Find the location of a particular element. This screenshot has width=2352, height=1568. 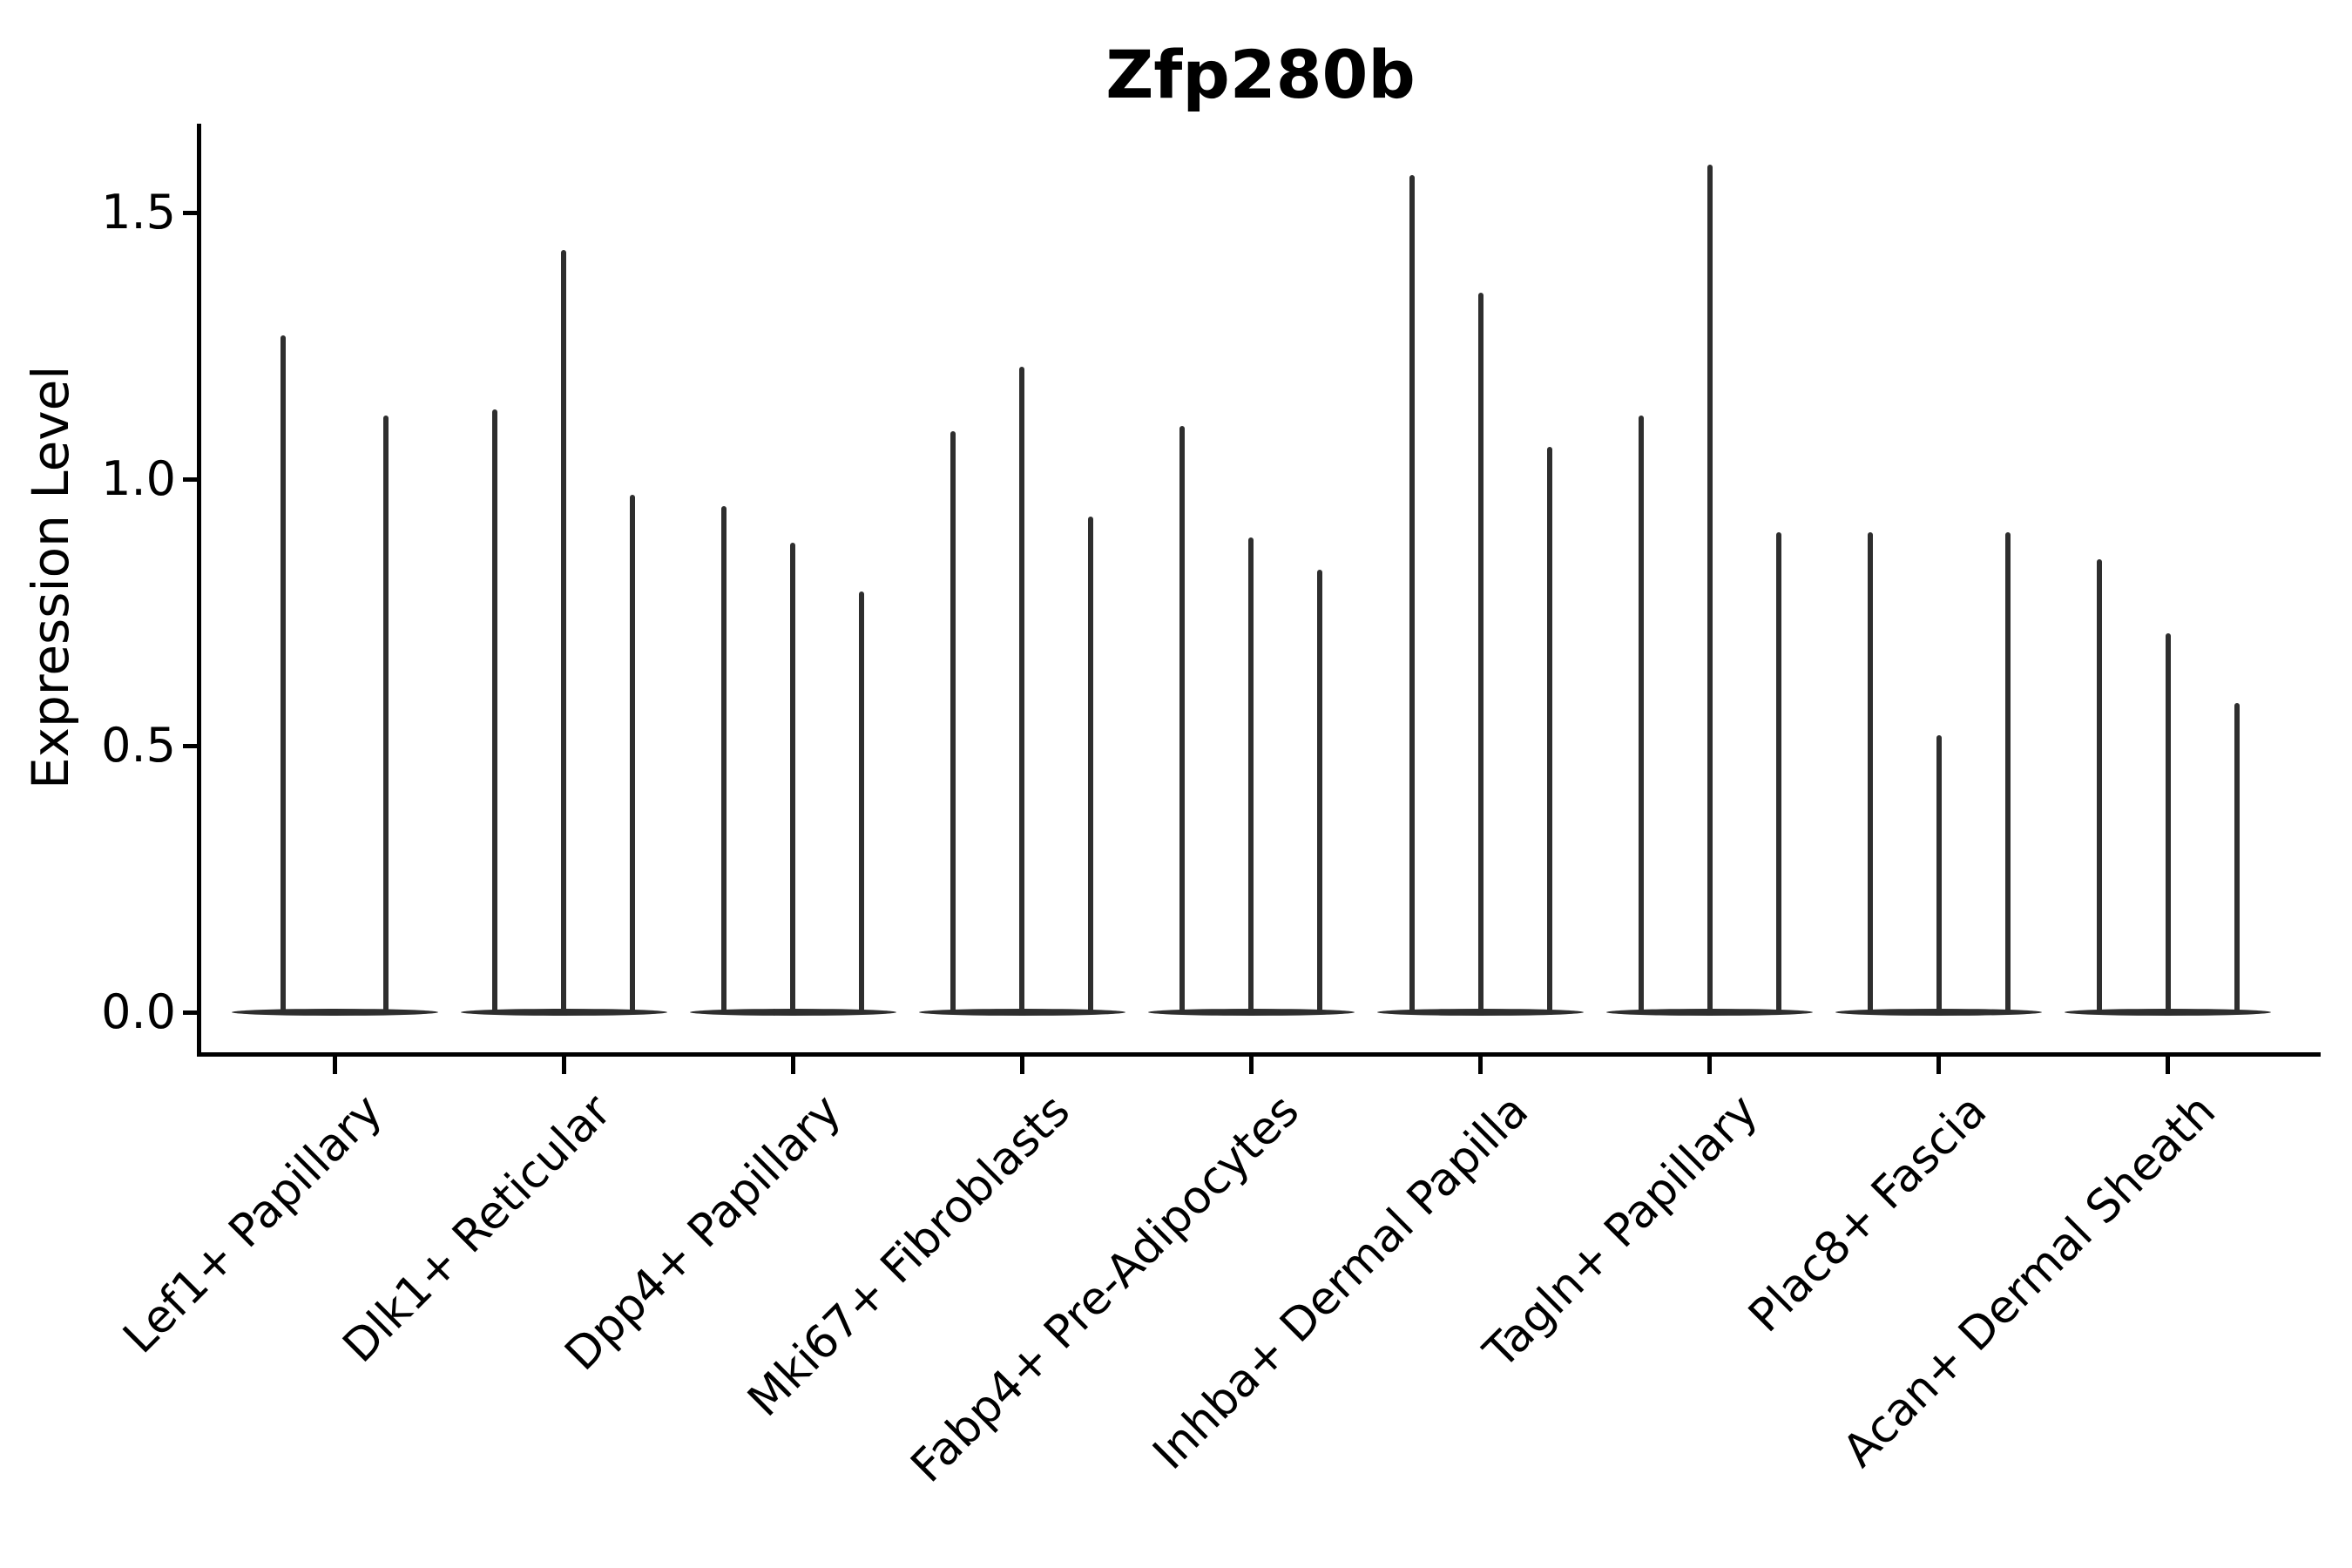

y-tick-label: 1.5 is located at coordinates (138, 212).